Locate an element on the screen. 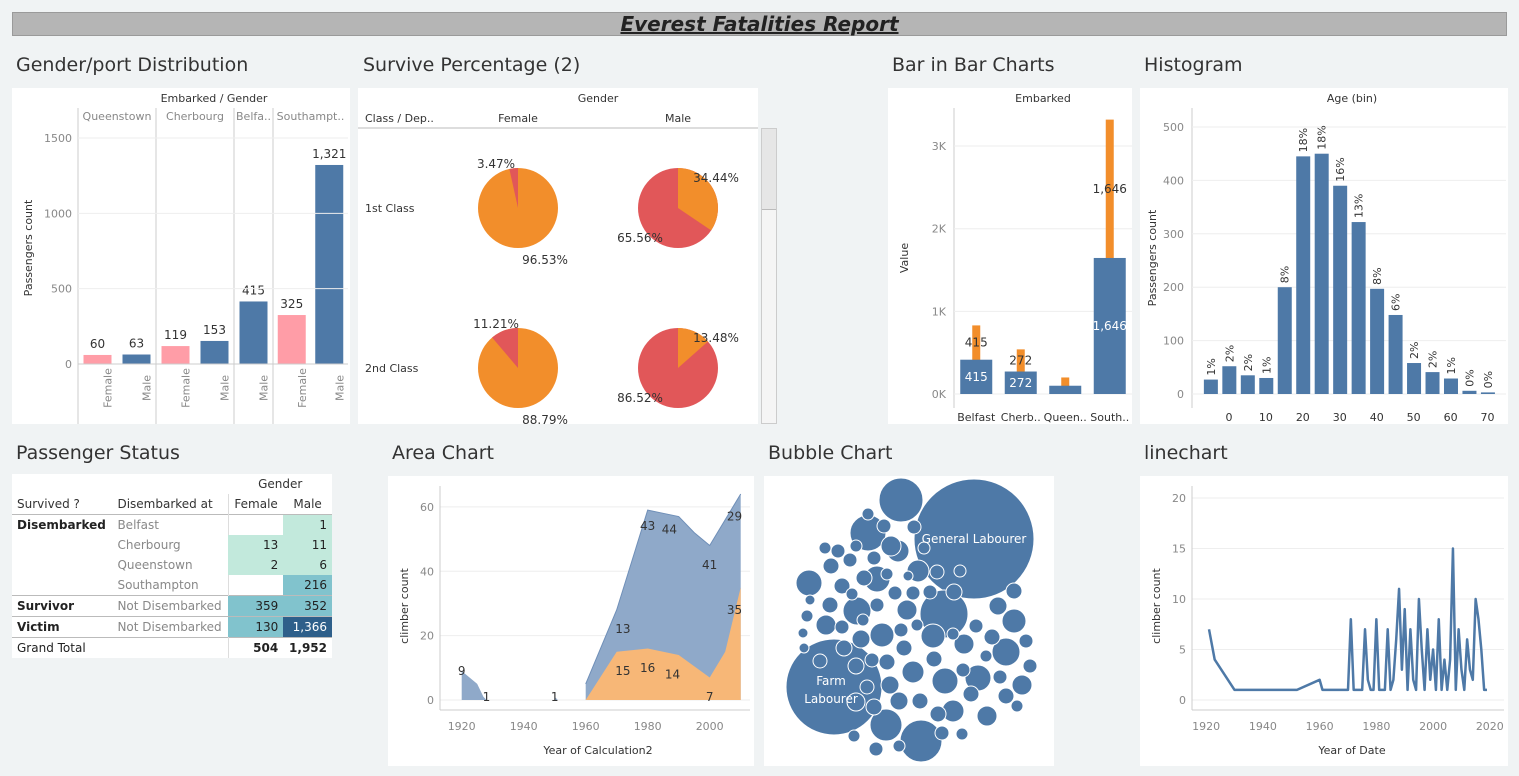  gp-bar-label: 60 is located at coordinates (97, 344).